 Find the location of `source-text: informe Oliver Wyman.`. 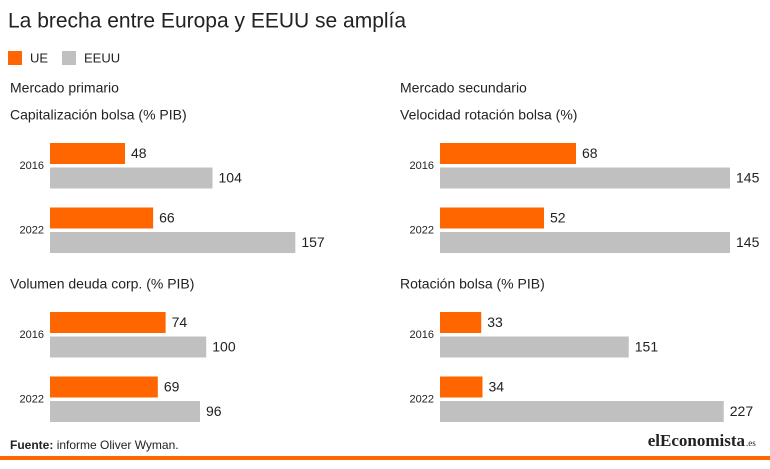

source-text: informe Oliver Wyman. is located at coordinates (118, 445).